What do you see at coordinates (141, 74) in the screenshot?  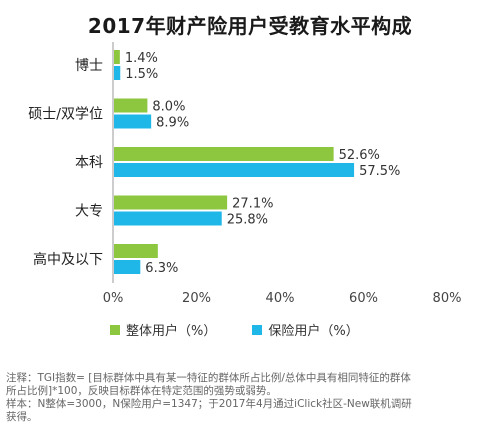 I see `data-label: 1.5%` at bounding box center [141, 74].